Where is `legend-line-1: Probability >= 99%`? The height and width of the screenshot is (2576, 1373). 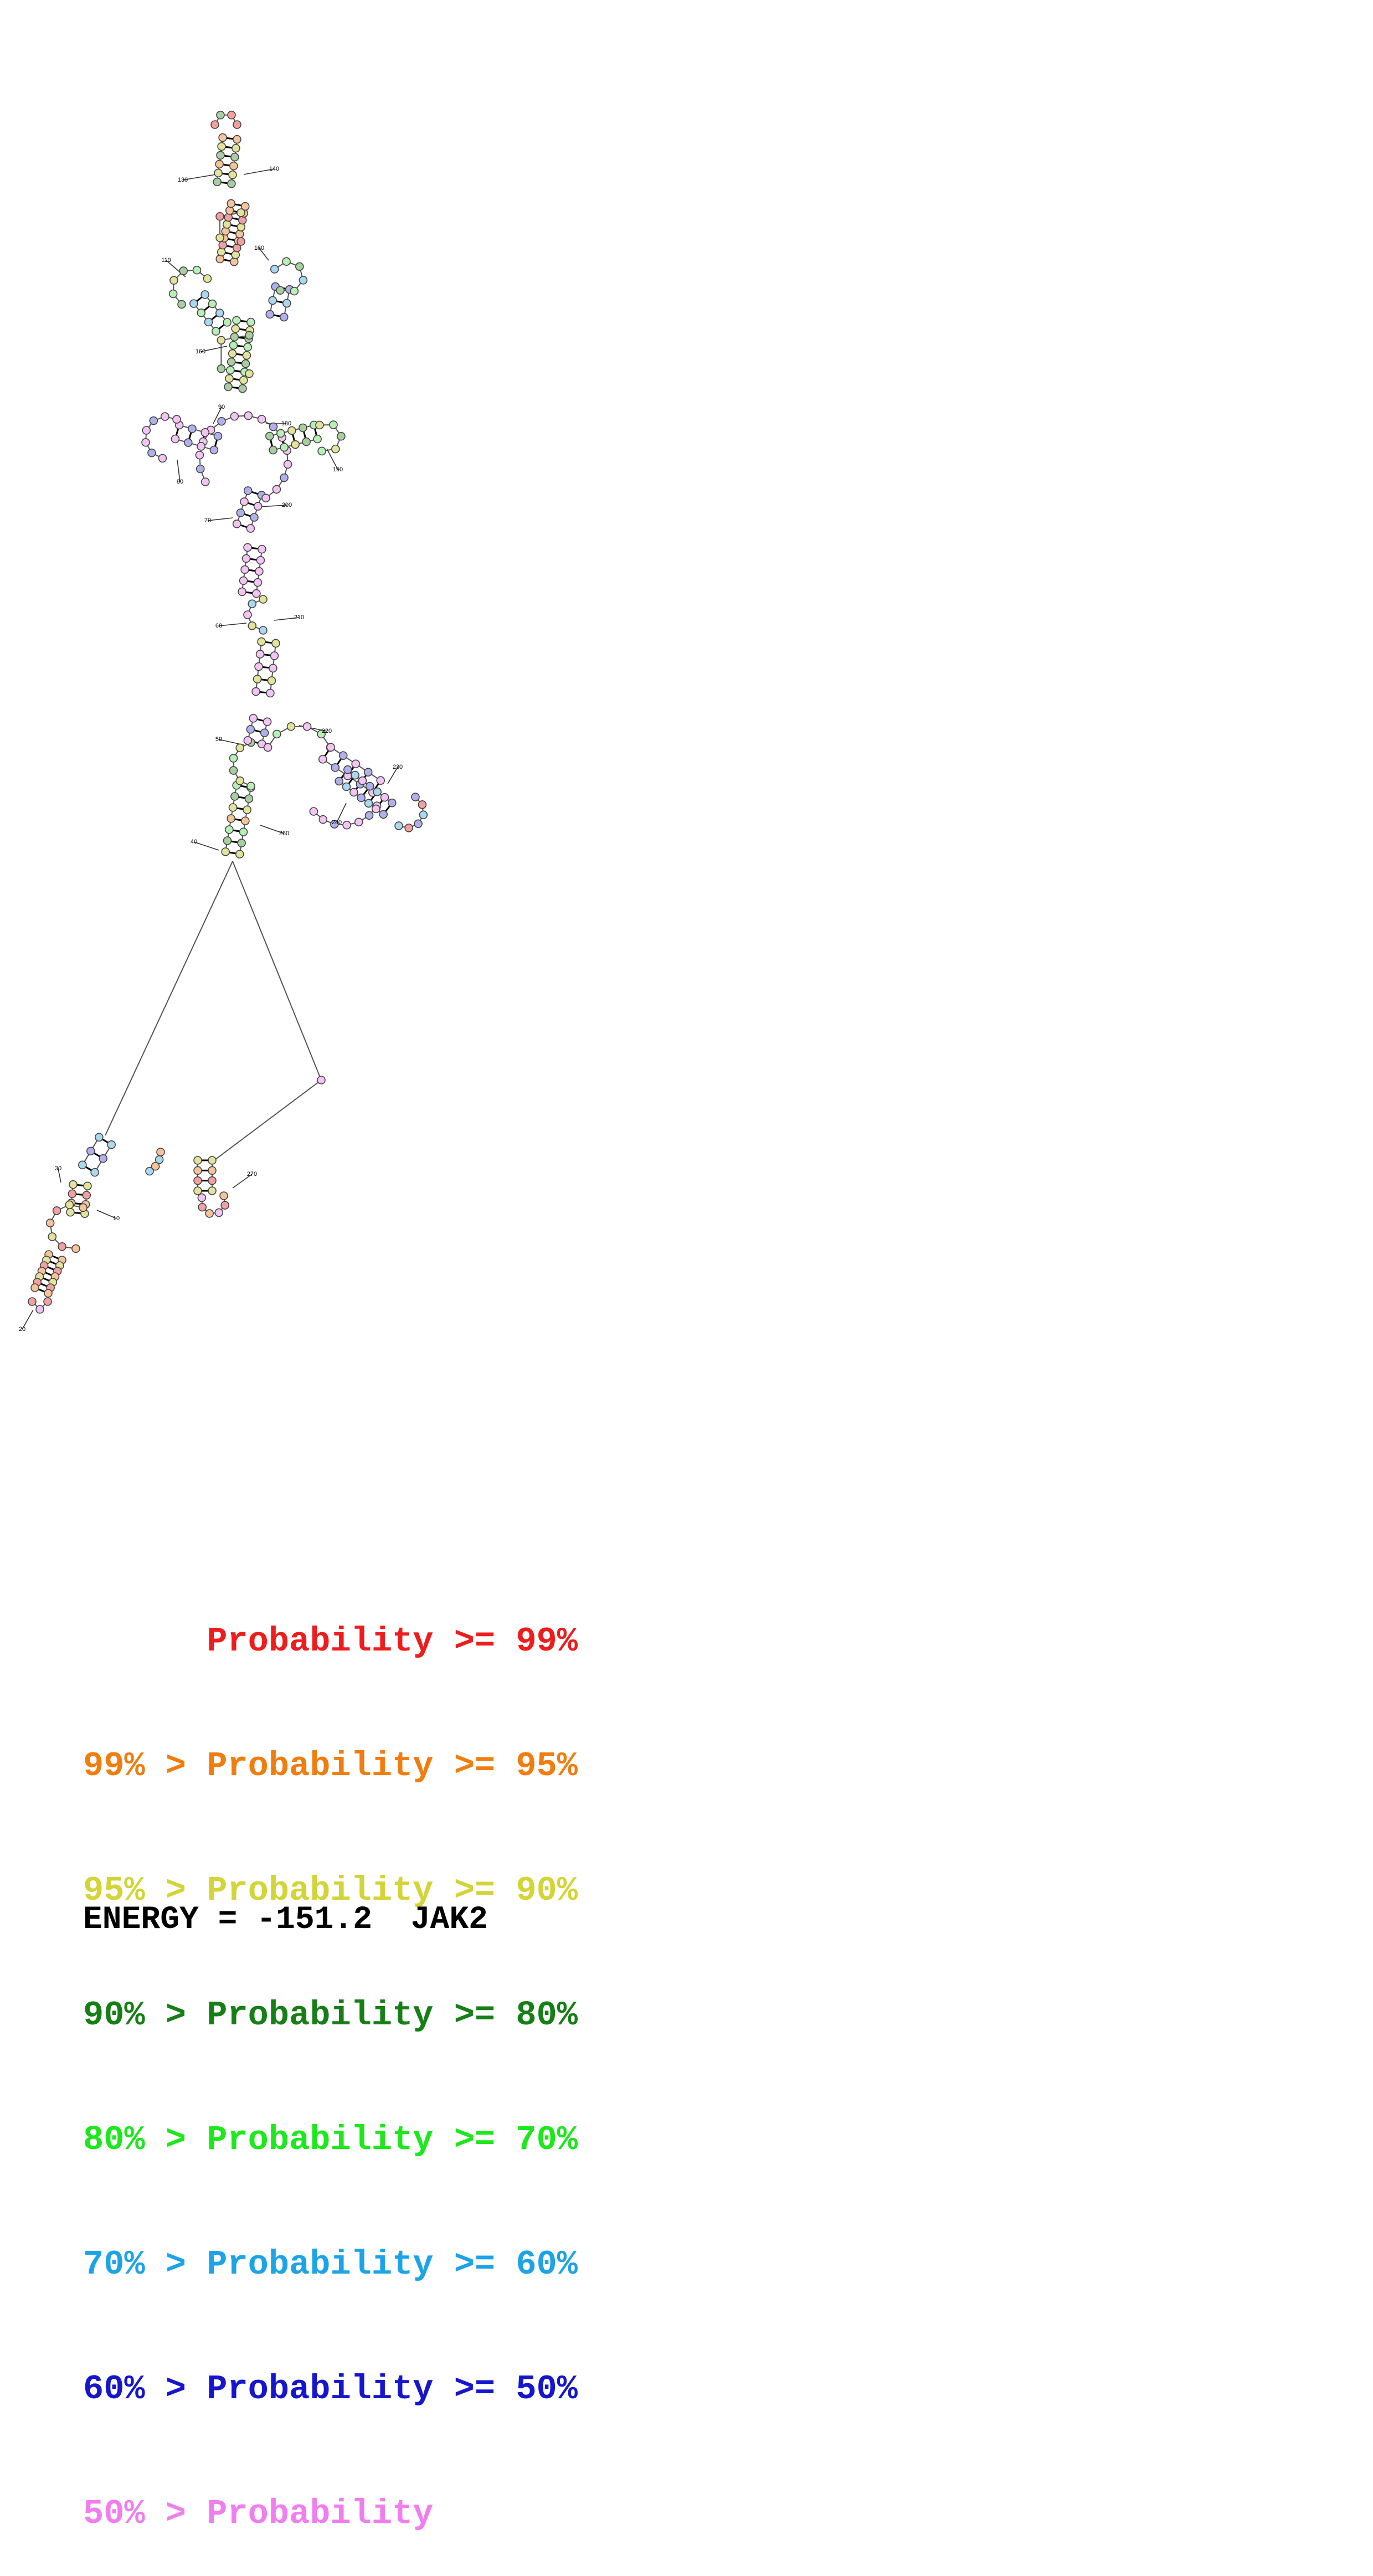
legend-line-1: Probability >= 99% is located at coordinates (330, 1641).